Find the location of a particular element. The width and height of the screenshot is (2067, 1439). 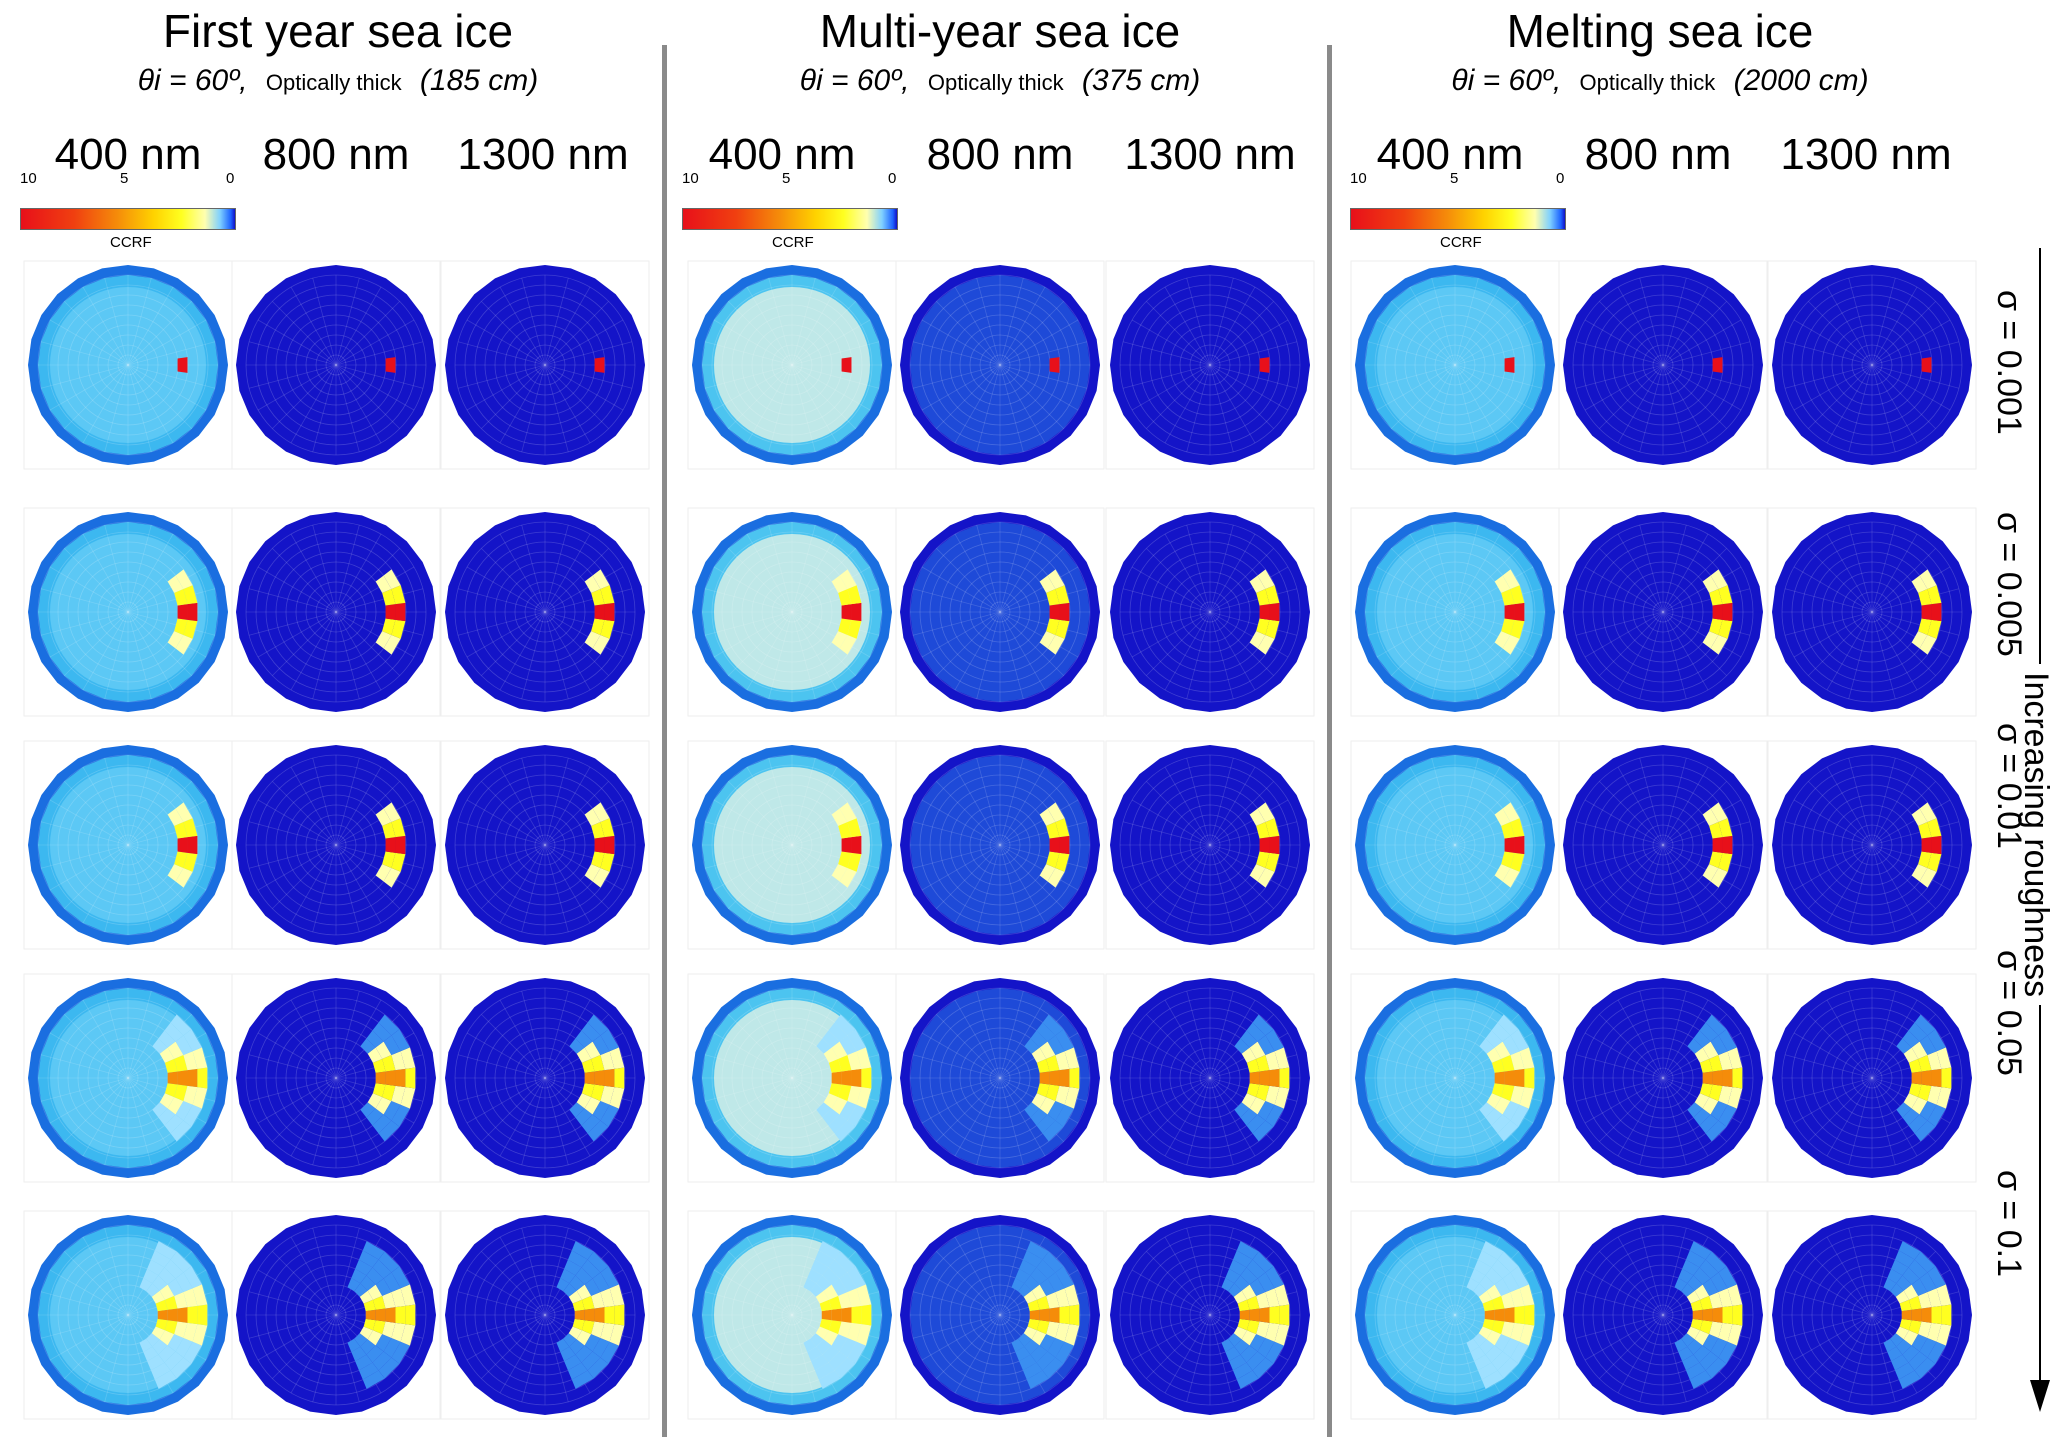

group-subtitle-first-year: θi = 60º, Optically thick (185 cm) is located at coordinates (338, 81).